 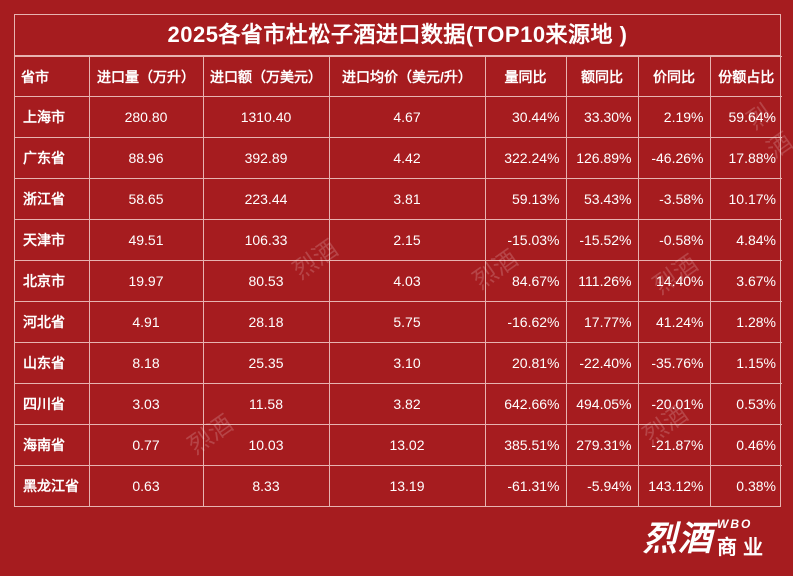 I want to click on cell-value-yoy: -15.52%, so click(x=602, y=240).